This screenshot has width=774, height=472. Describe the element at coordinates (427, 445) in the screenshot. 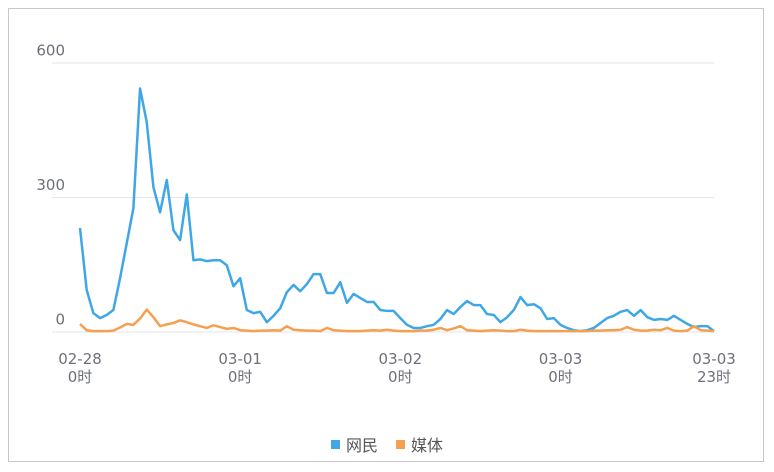

I see `legend-label: 媒体` at that location.